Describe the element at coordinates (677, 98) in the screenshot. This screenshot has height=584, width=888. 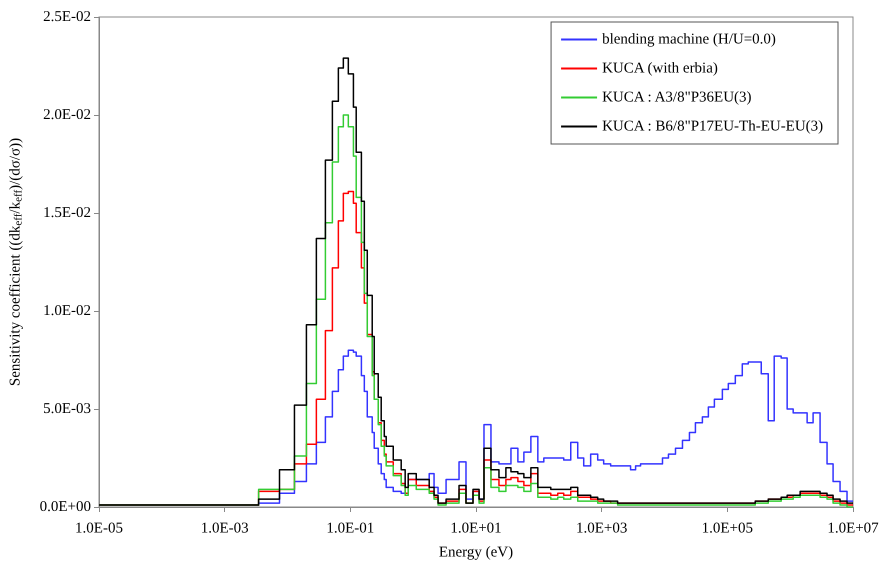
I see `legend-label: KUCA : A3/8"P36EU(3)` at that location.